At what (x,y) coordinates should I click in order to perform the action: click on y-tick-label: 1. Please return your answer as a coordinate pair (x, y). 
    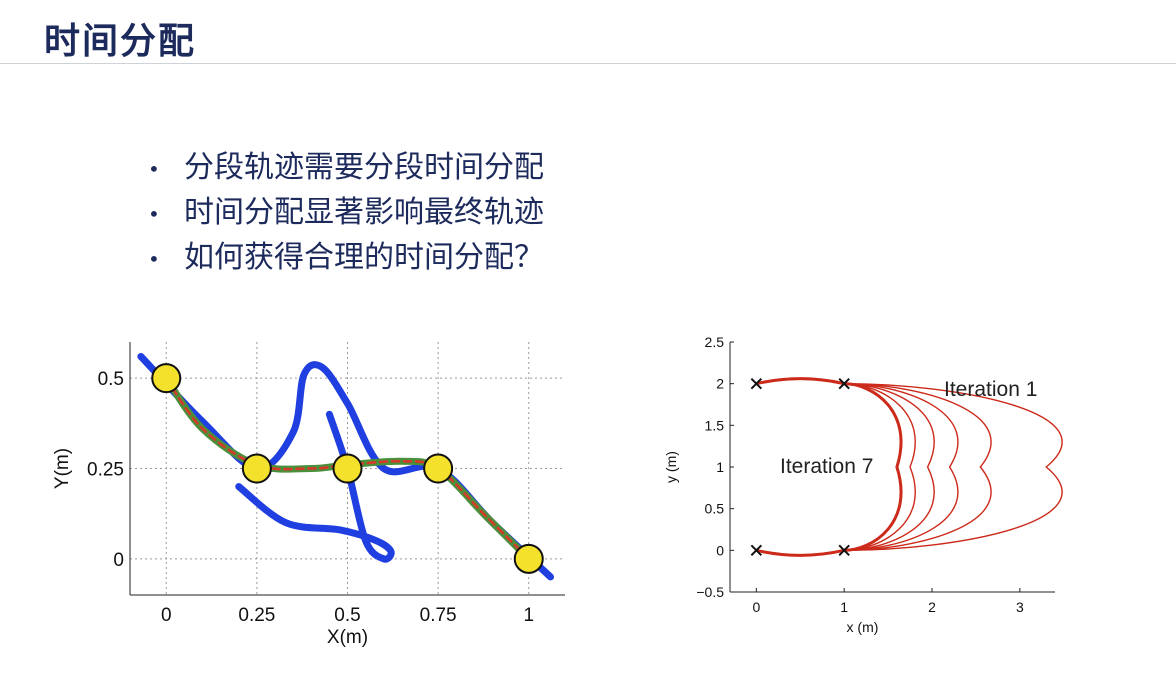
    Looking at the image, I should click on (720, 467).